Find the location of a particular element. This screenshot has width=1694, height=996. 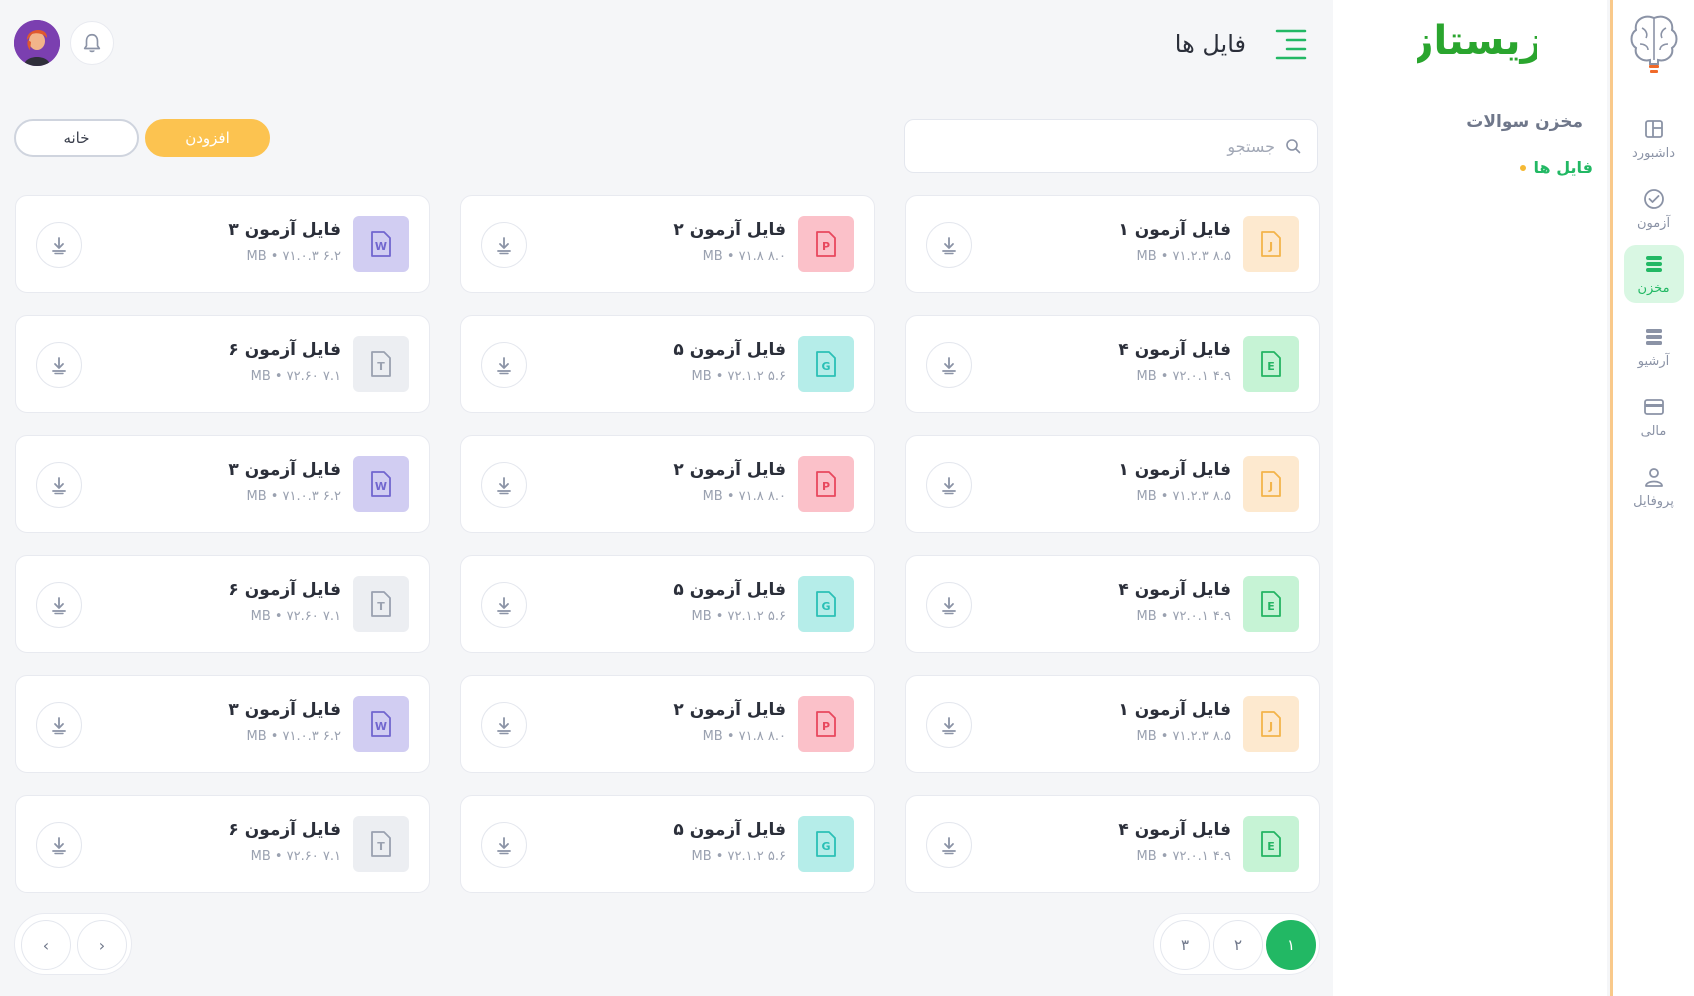

file-name: فایل آزمون ۲ is located at coordinates (729, 710).